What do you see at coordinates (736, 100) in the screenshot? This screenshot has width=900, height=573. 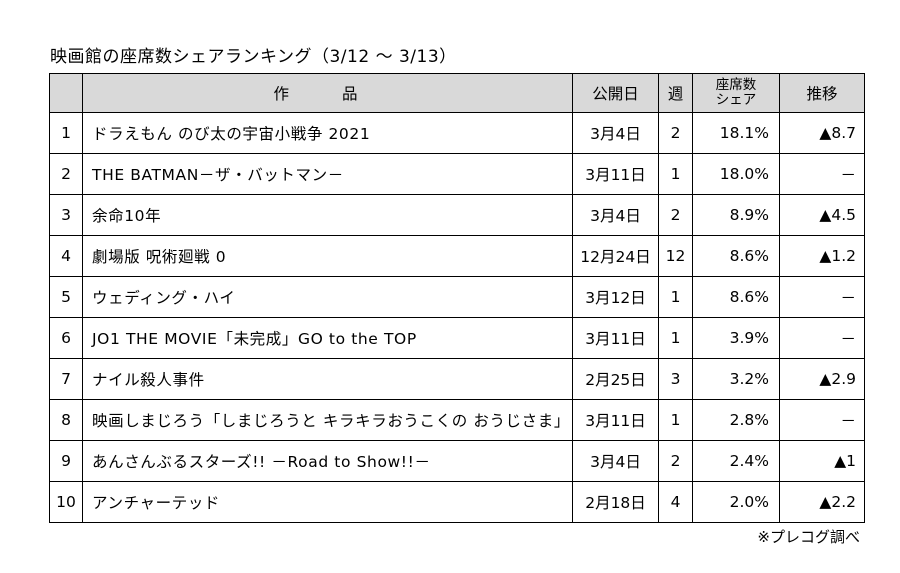 I see `header-share-line2: シェア` at bounding box center [736, 100].